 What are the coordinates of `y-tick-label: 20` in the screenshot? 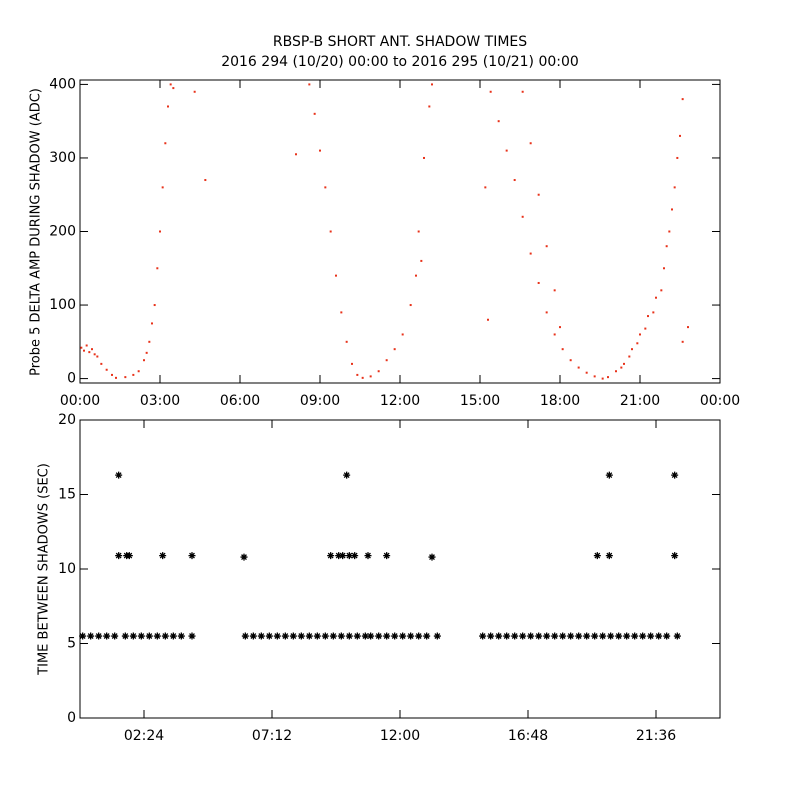 It's located at (67, 420).